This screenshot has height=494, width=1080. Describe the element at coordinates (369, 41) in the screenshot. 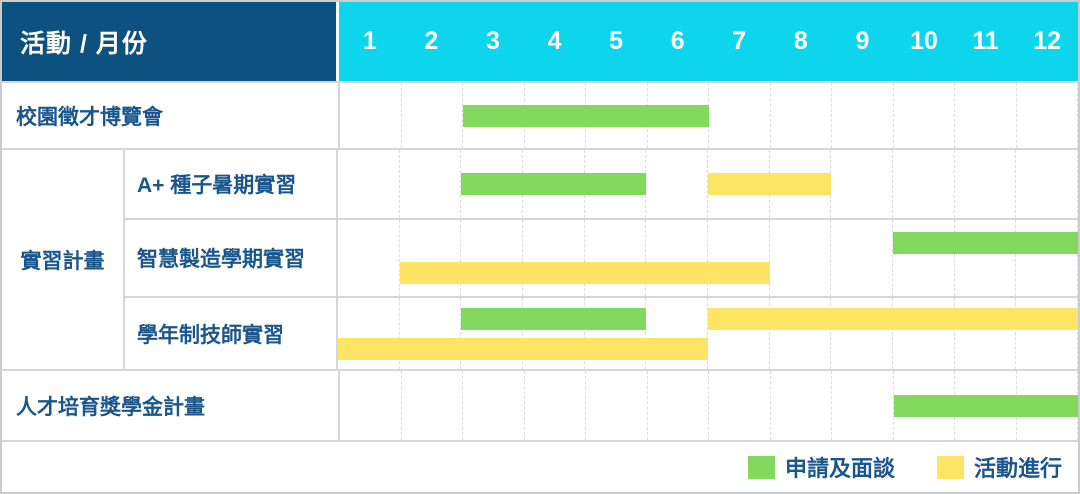

I see `month-label: 1` at that location.